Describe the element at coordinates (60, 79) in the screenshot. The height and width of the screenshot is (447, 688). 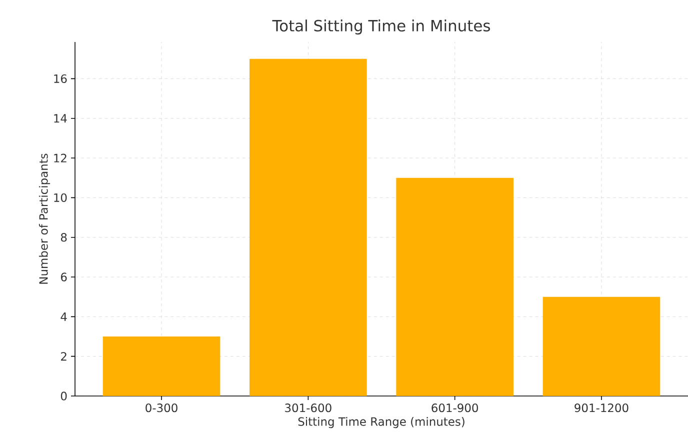
I see `y-tick-label: 16` at that location.